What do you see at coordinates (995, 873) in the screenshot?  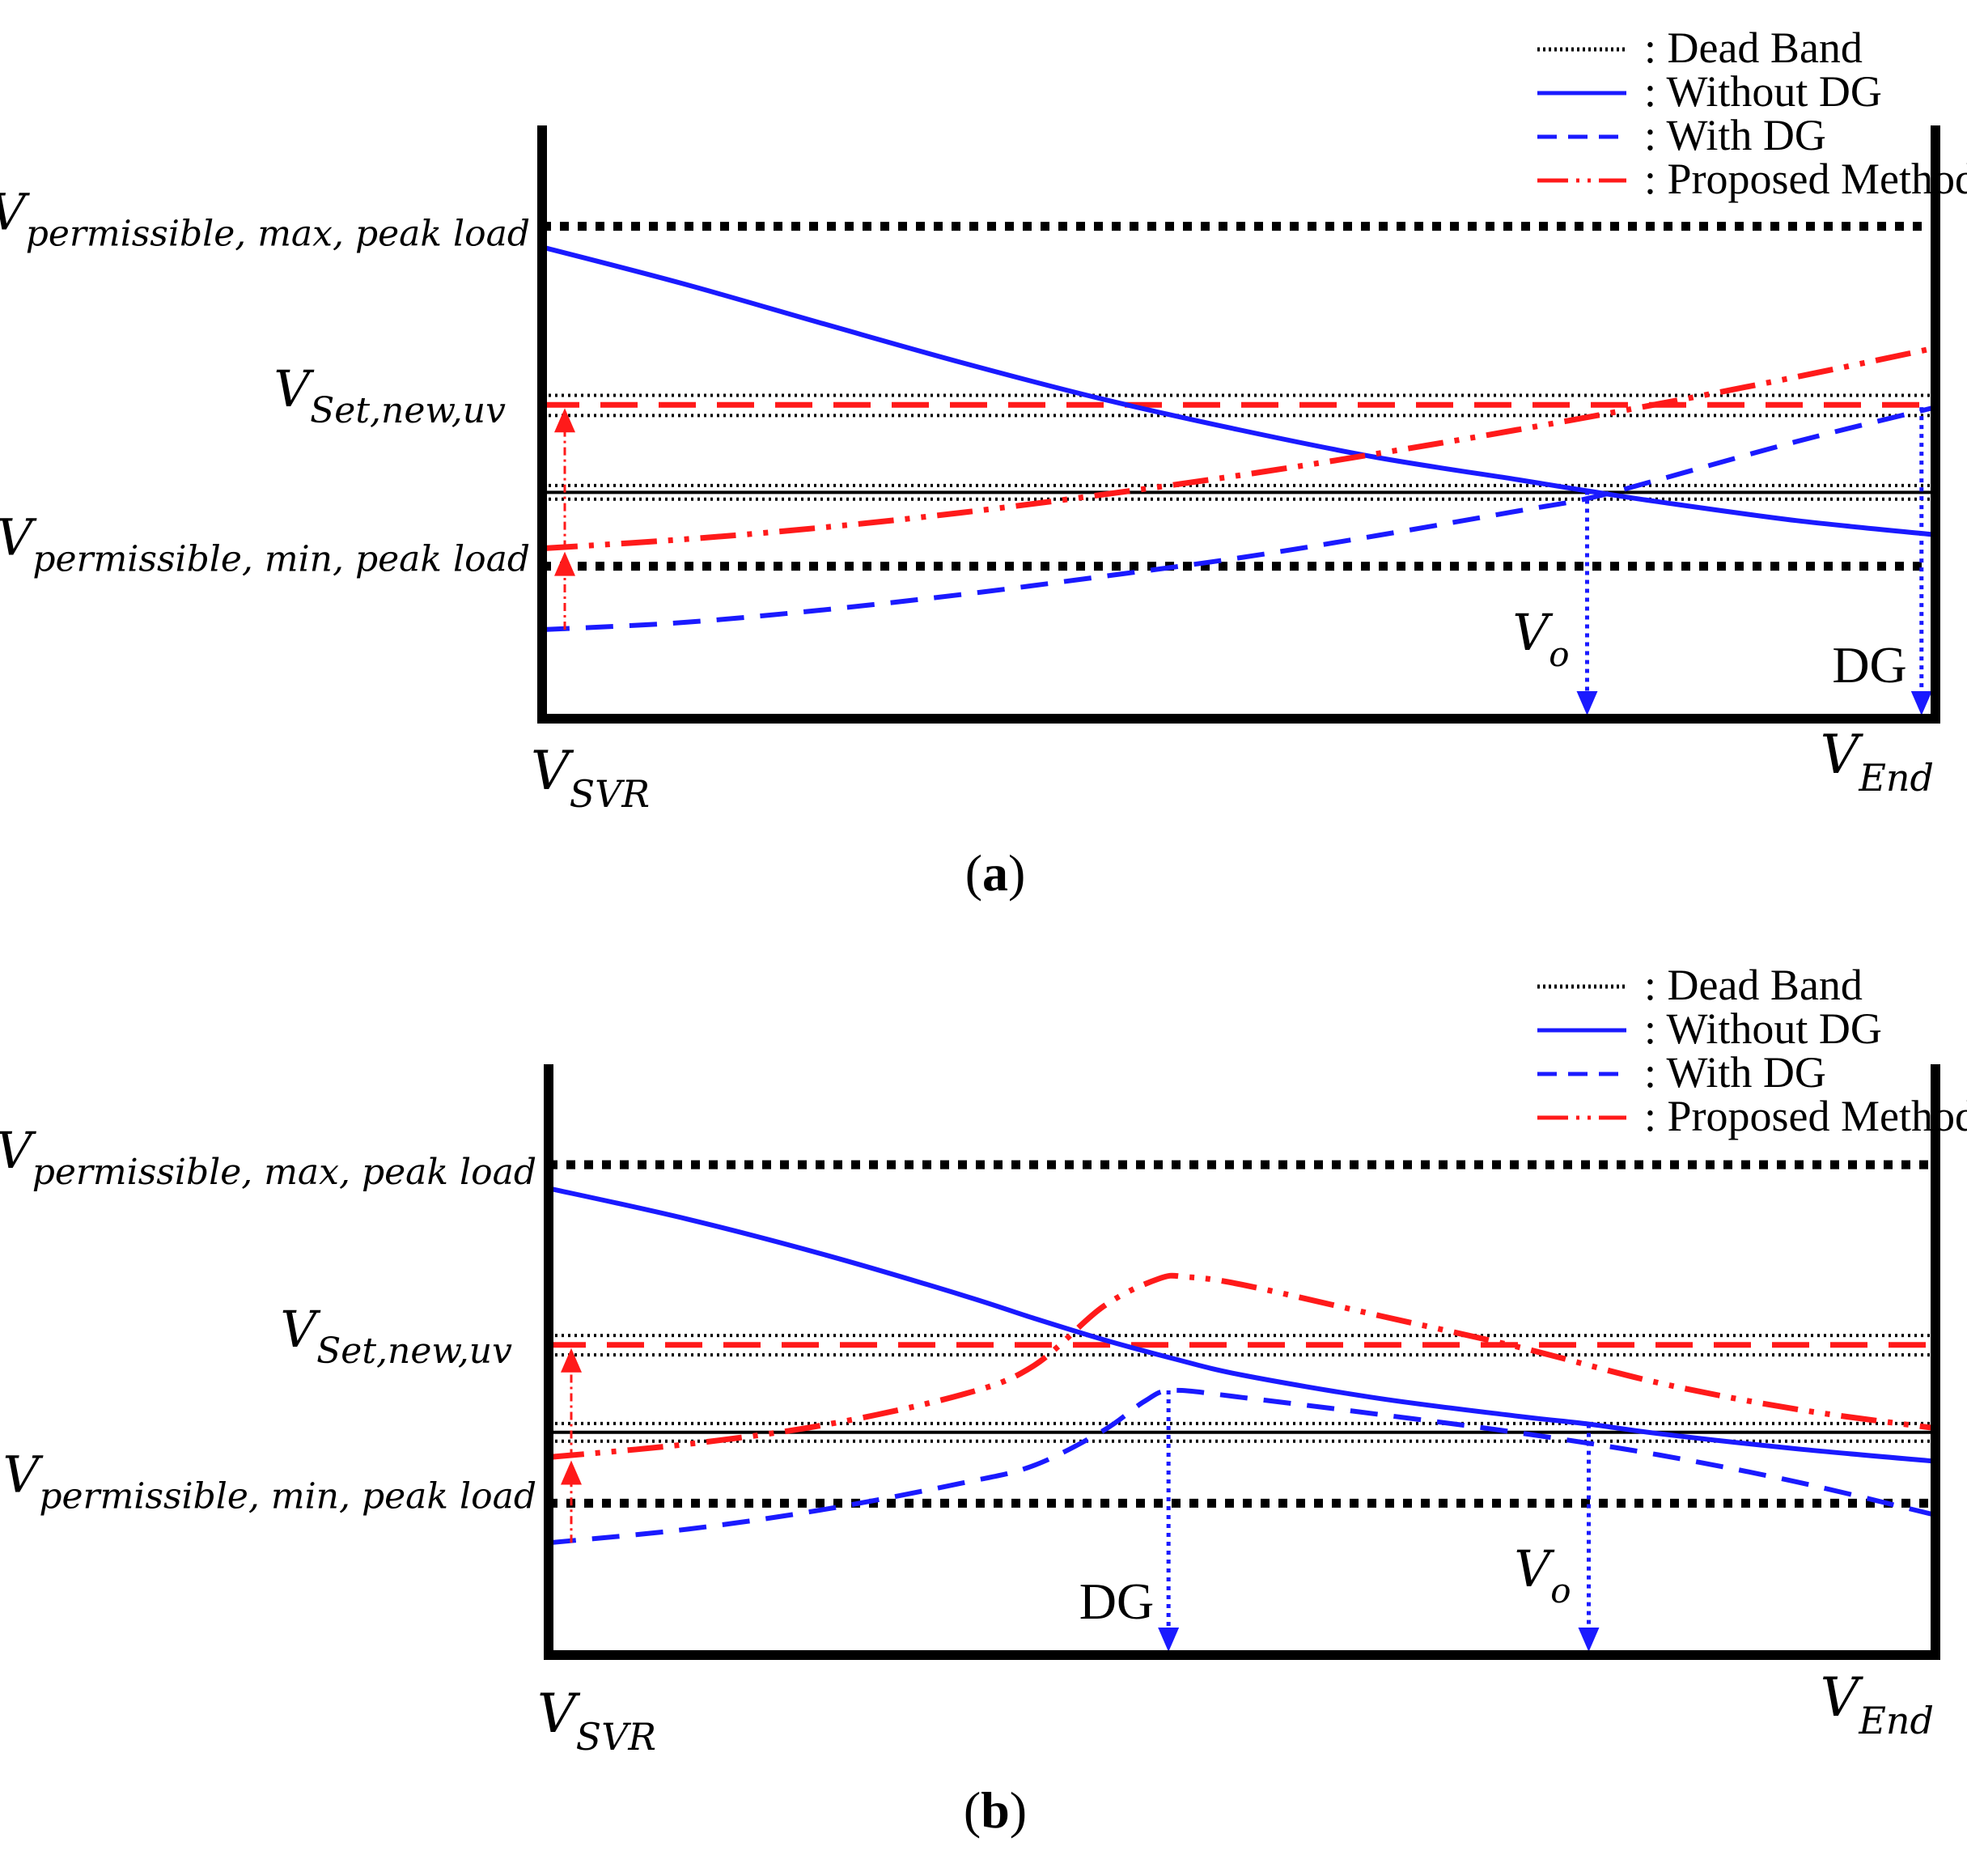 I see `panel-caption: (a)` at bounding box center [995, 873].